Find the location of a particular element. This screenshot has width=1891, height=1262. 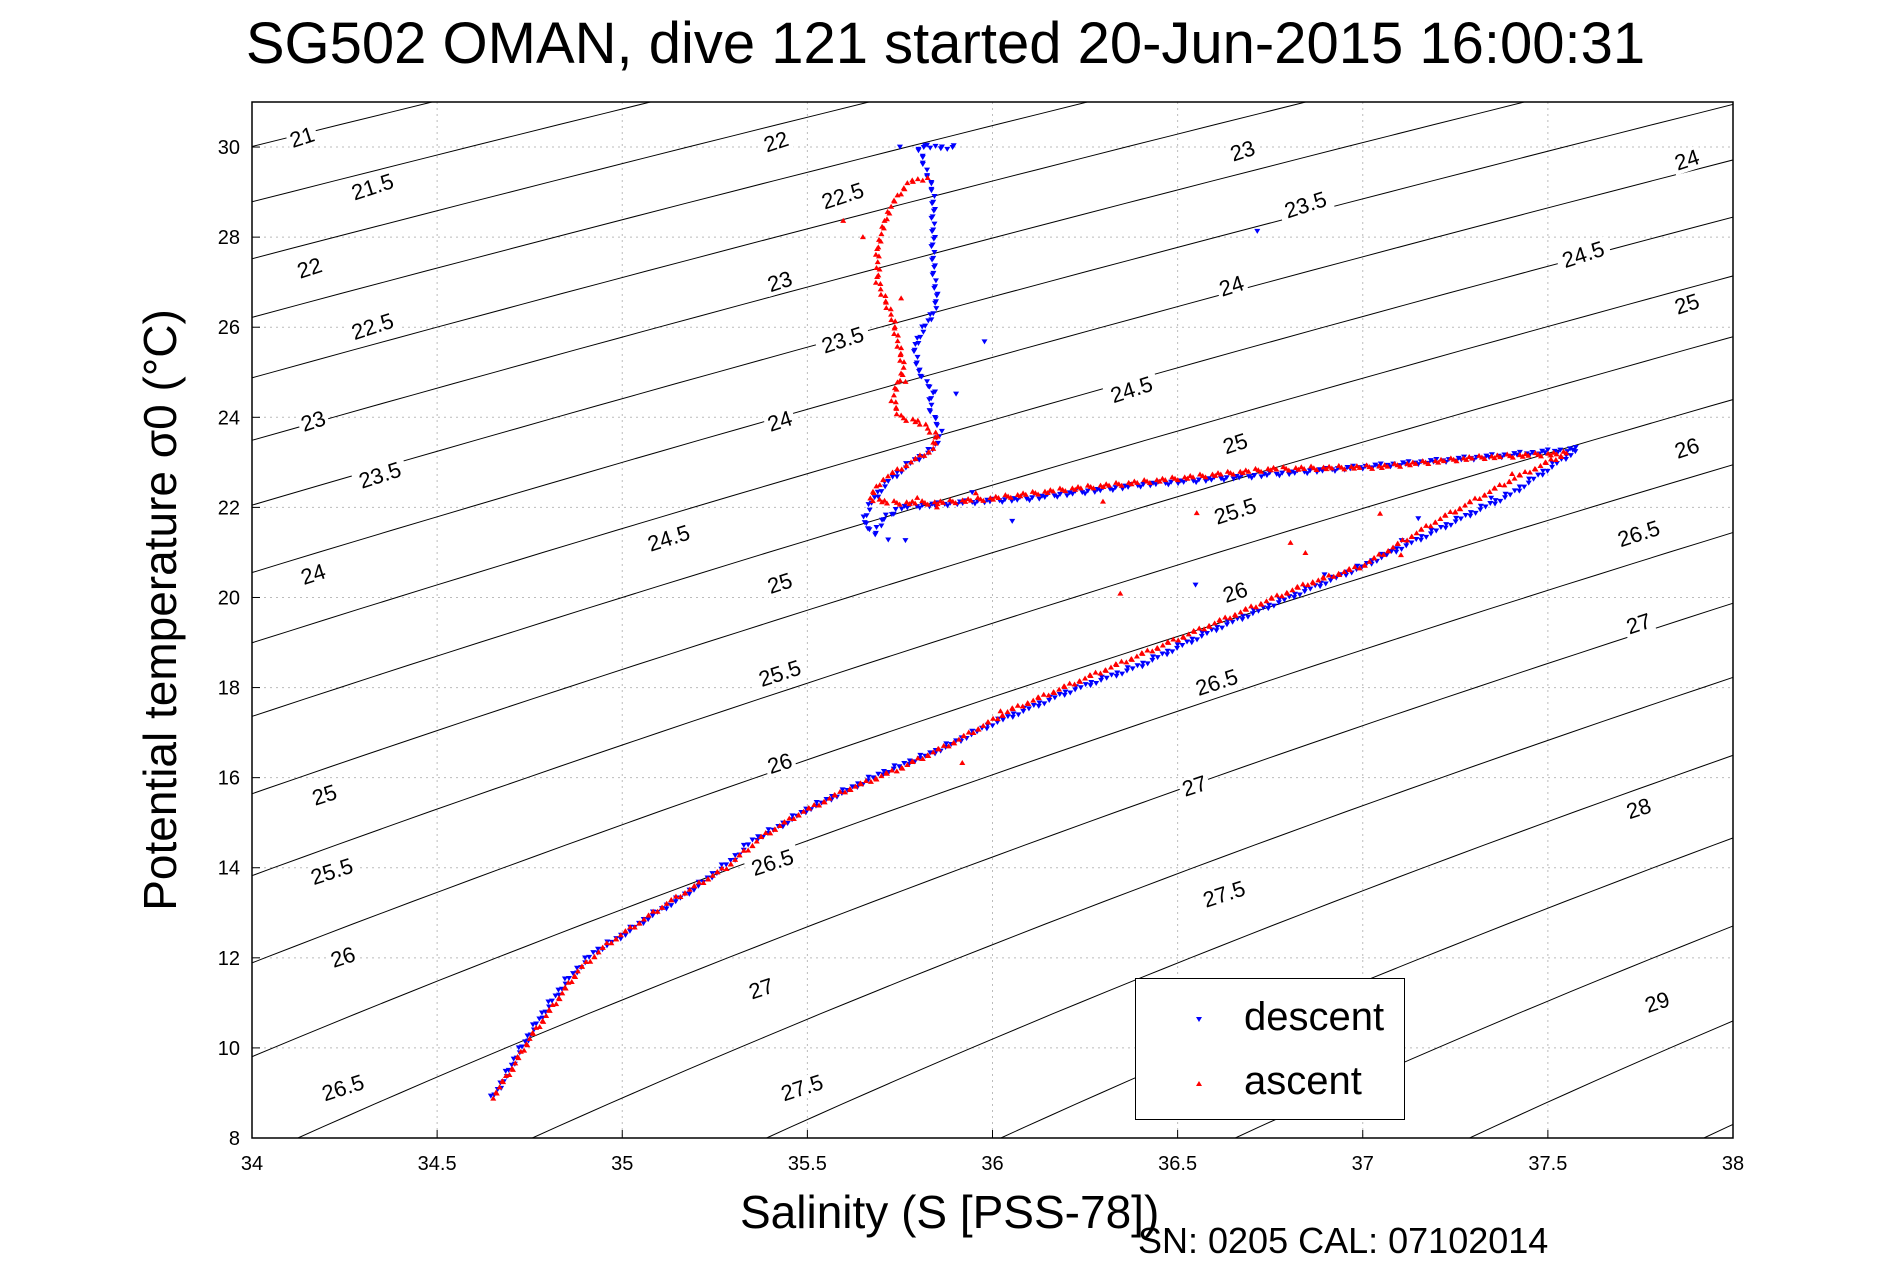

legend-label-ascent: ascent is located at coordinates (1303, 1081).